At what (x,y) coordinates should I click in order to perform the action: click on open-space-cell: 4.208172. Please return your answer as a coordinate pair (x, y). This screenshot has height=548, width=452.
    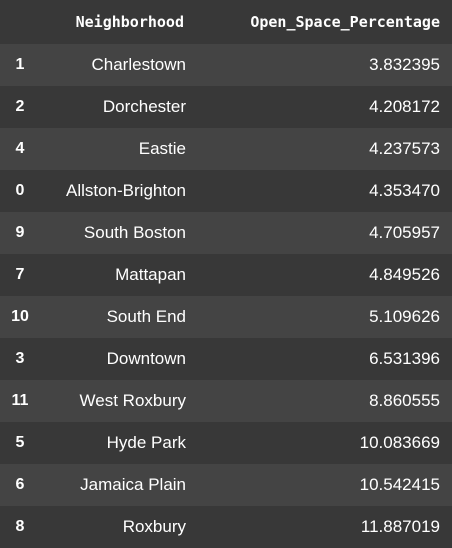
    Looking at the image, I should click on (404, 106).